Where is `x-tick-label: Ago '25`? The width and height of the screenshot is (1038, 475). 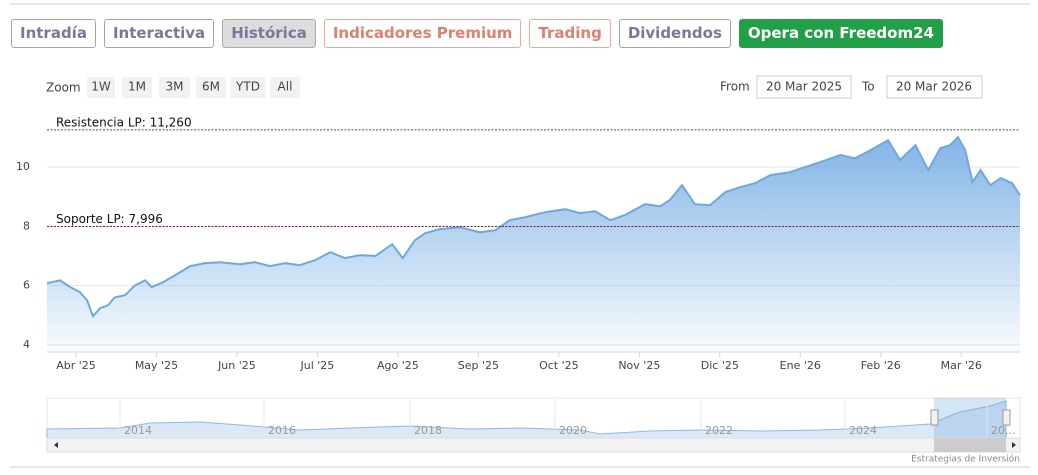 x-tick-label: Ago '25 is located at coordinates (398, 365).